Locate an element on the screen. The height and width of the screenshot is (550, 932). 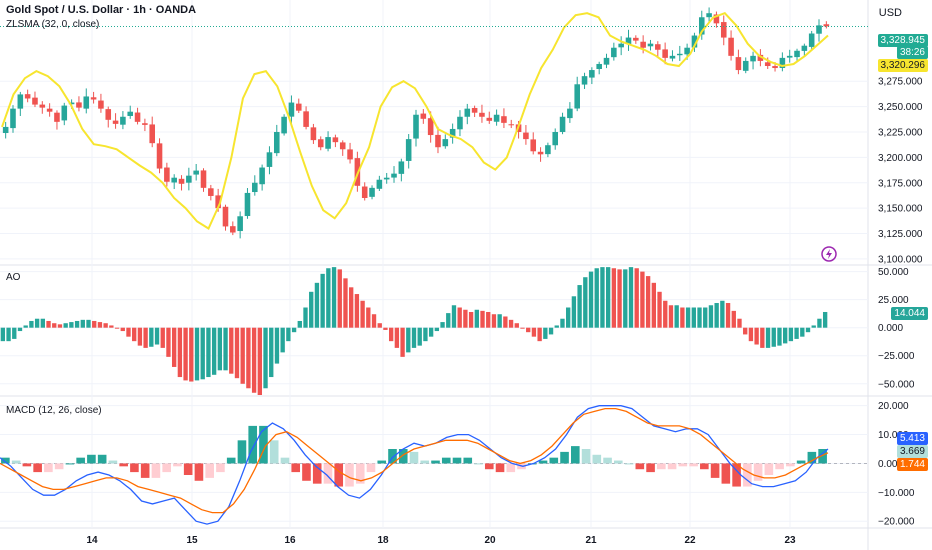
y-tick-label: 3,250.000 is located at coordinates (900, 107).